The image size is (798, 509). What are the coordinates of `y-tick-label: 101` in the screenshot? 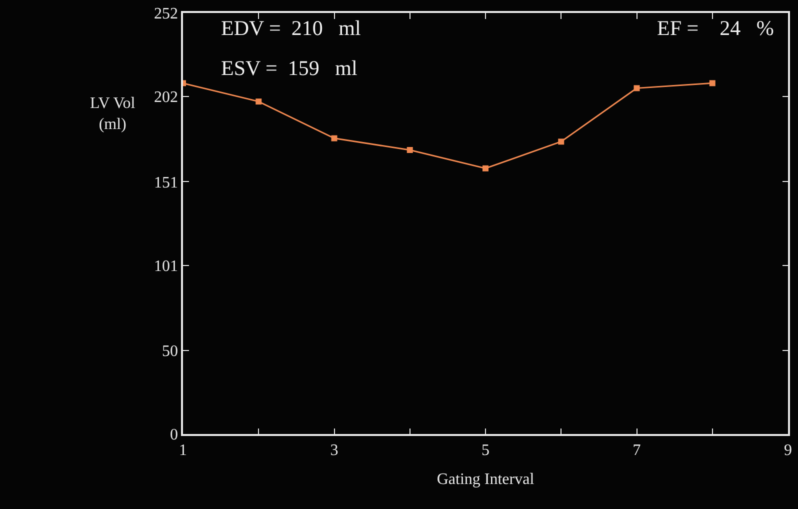 It's located at (166, 266).